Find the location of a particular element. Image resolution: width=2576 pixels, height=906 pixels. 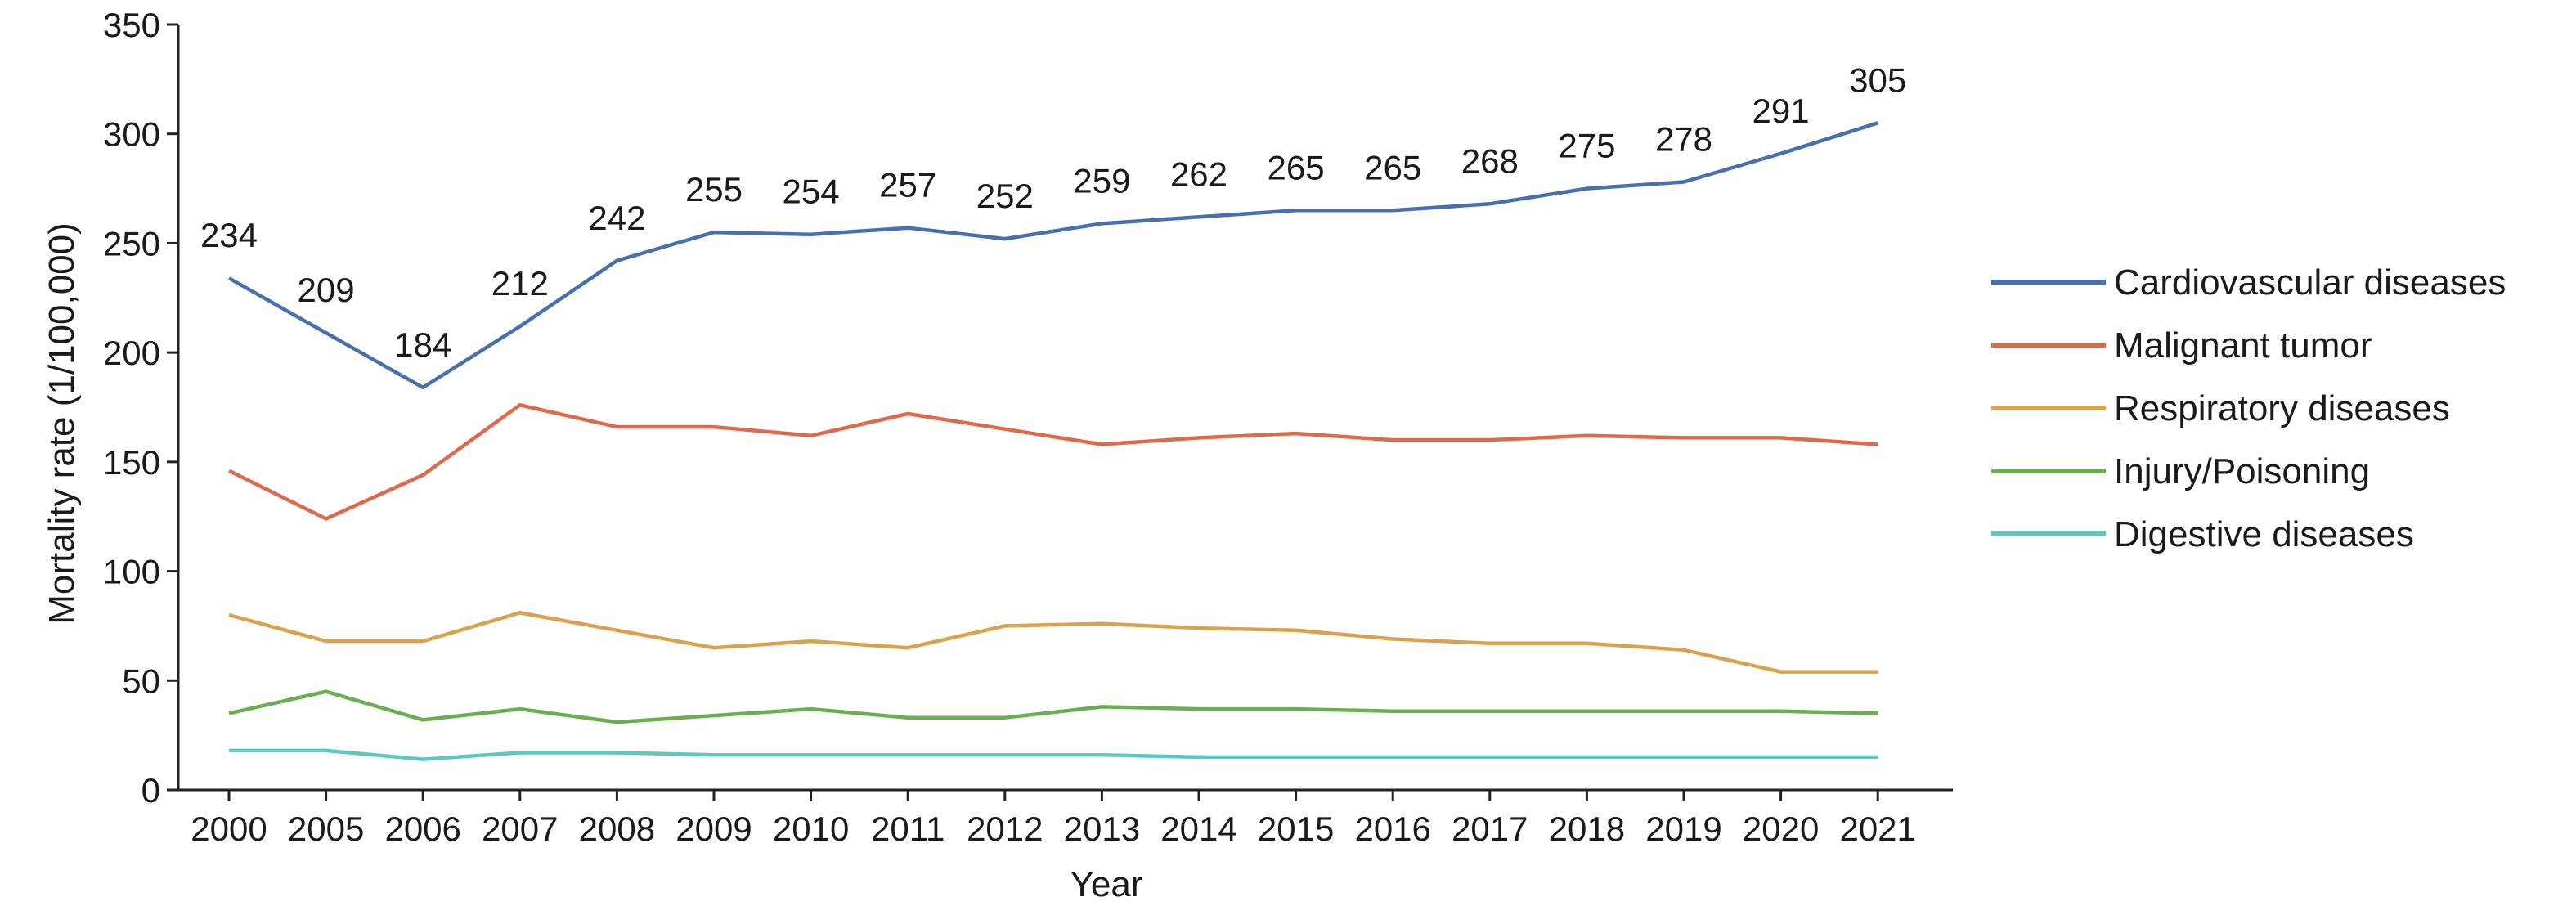

series-line-respiratory-diseases is located at coordinates (1053, 642).